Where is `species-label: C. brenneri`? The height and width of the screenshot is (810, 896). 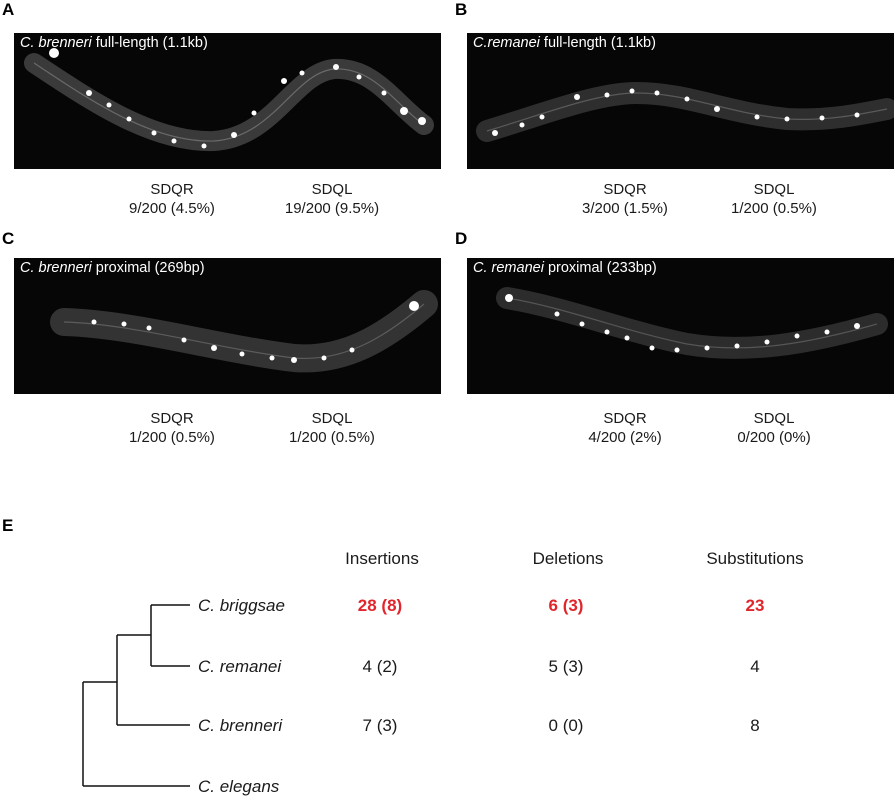
species-label: C. brenneri is located at coordinates (240, 725).